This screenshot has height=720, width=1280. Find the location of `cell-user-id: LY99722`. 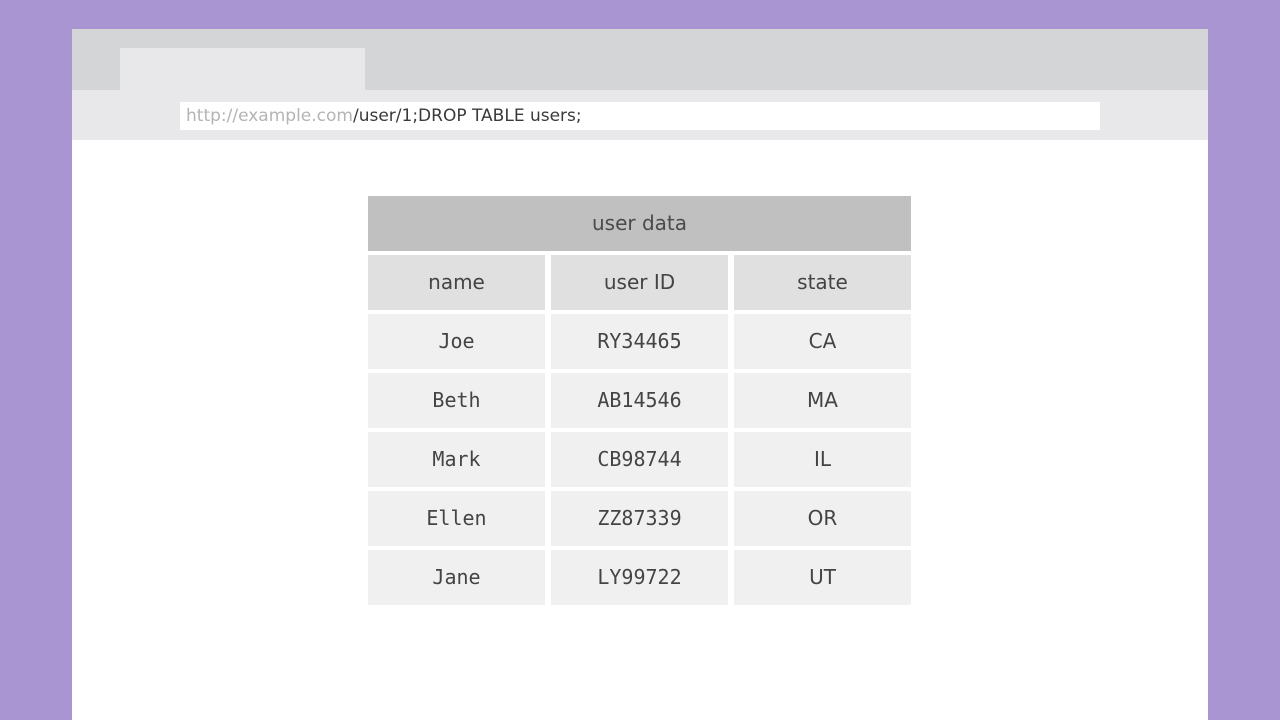

cell-user-id: LY99722 is located at coordinates (639, 577).